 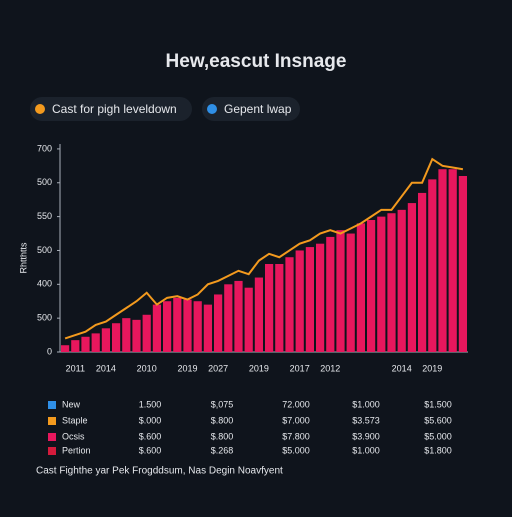 I want to click on table-cell: 72.000, so click(x=296, y=404).